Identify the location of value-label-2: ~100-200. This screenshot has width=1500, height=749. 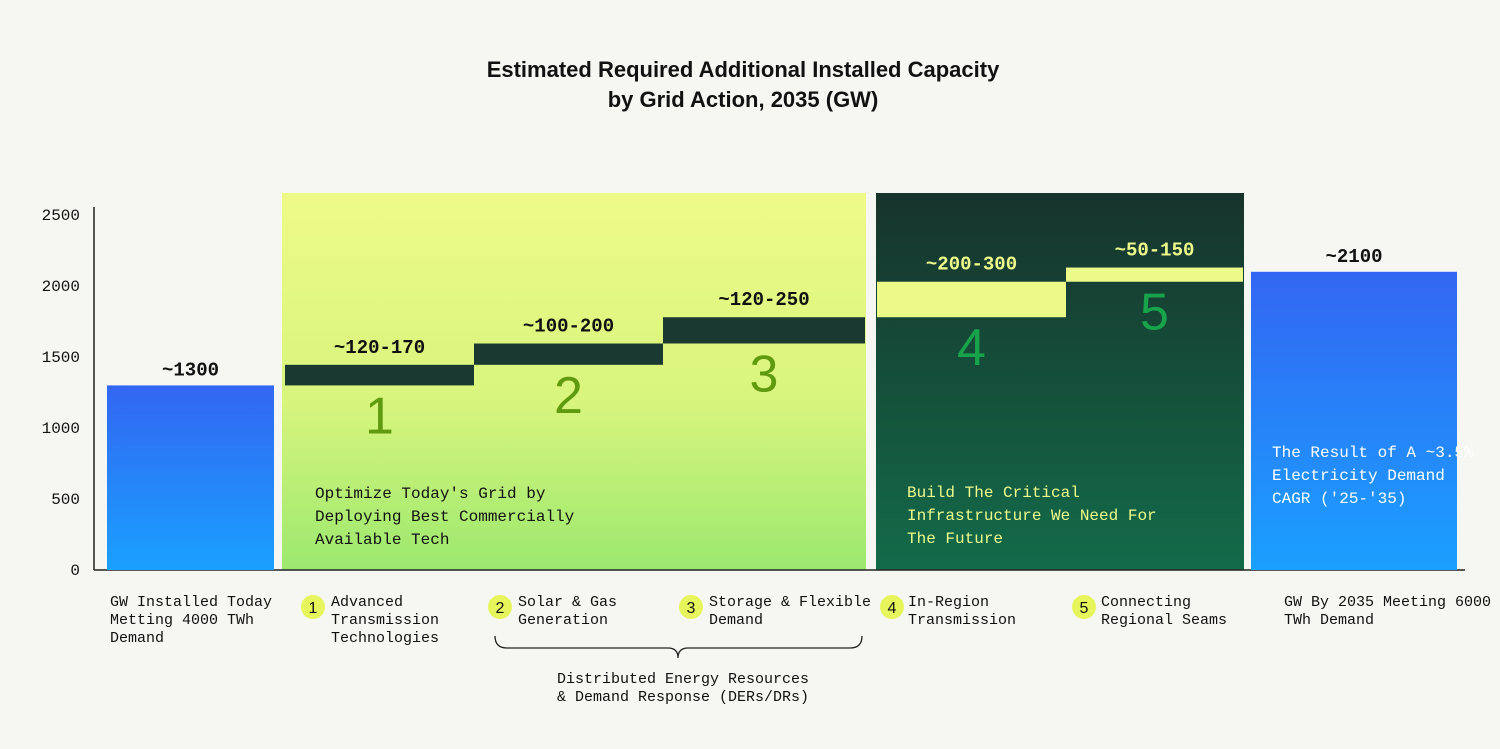
(568, 327).